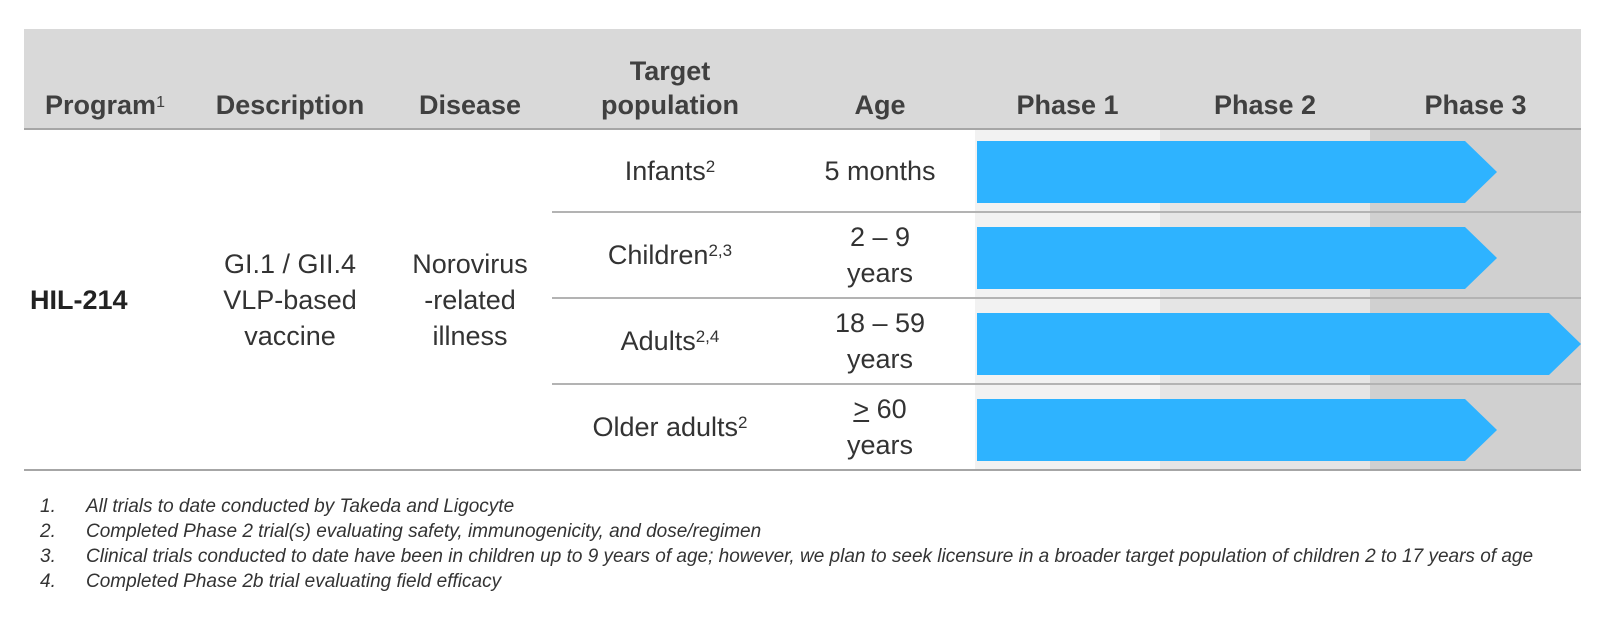 This screenshot has width=1600, height=625. Describe the element at coordinates (1475, 105) in the screenshot. I see `header-phase-3: Phase 3` at that location.